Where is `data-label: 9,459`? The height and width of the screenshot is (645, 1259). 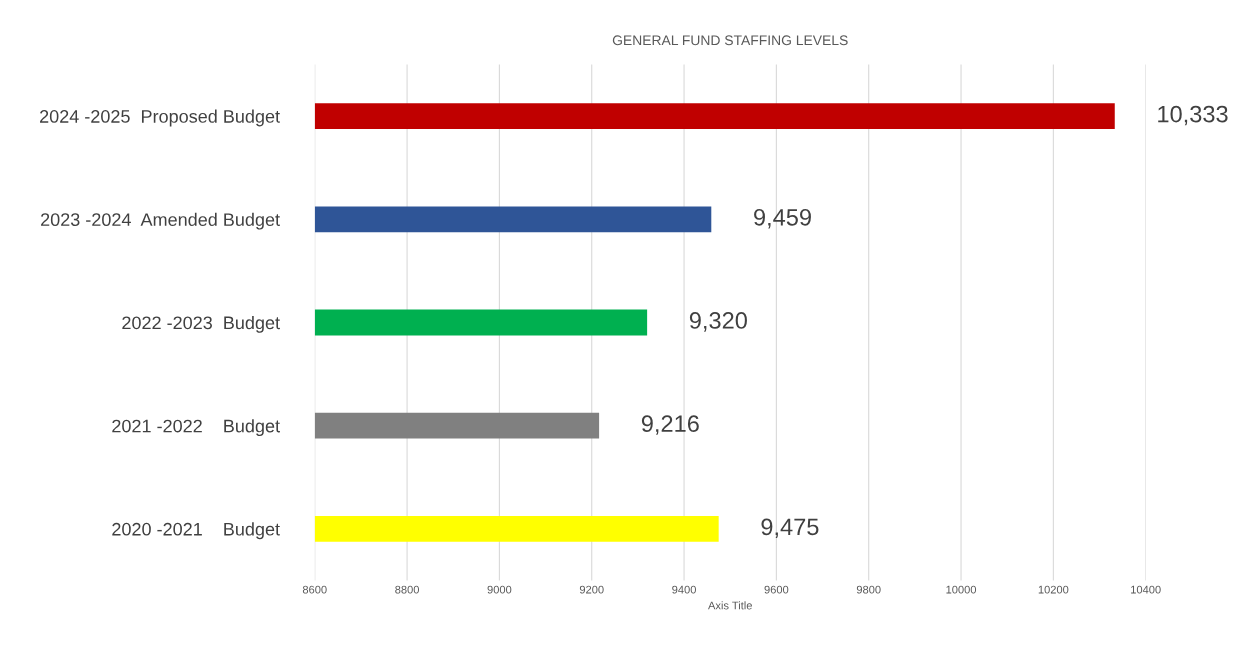 data-label: 9,459 is located at coordinates (782, 218).